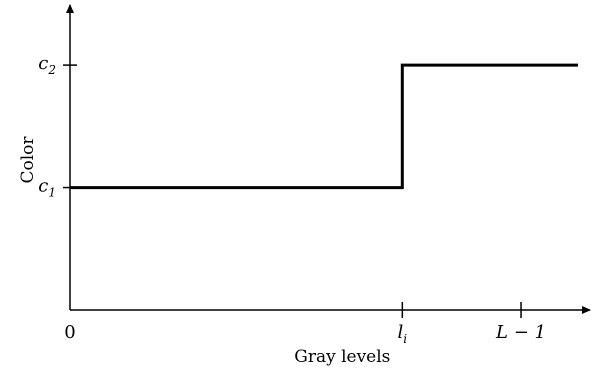 This screenshot has width=594, height=371. Describe the element at coordinates (57, 126) in the screenshot. I see `y-tick-group: c1 c2` at that location.